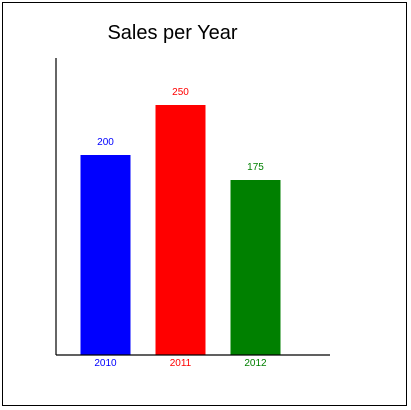  I want to click on value-label-2012: 175, so click(255, 167).